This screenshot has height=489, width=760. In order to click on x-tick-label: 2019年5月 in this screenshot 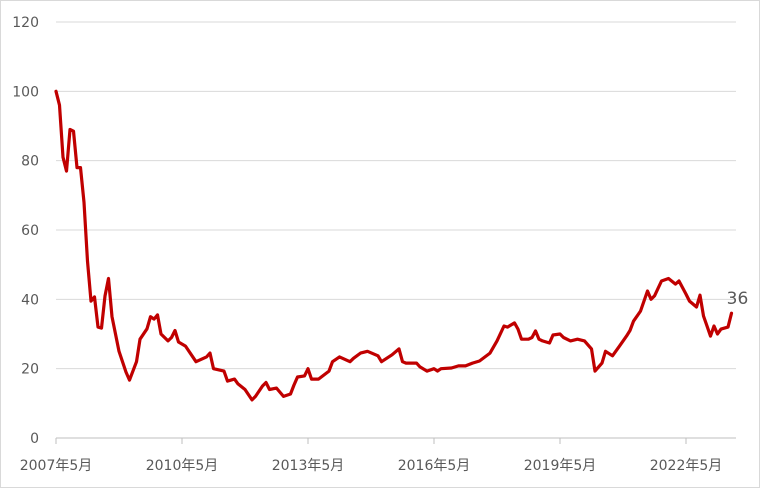, I will do `click(560, 466)`.